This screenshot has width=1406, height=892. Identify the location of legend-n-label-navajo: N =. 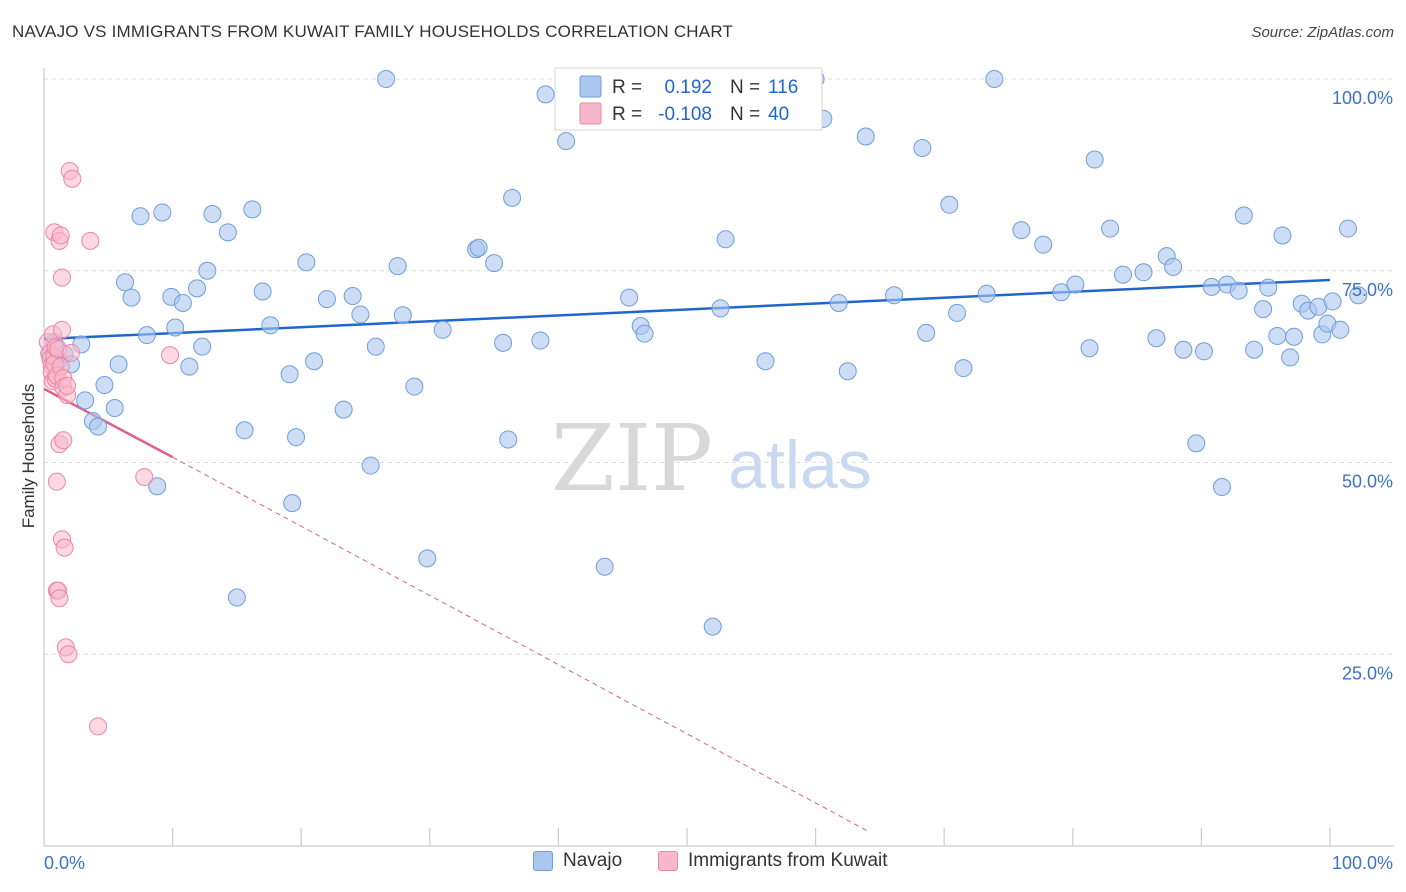
(745, 87).